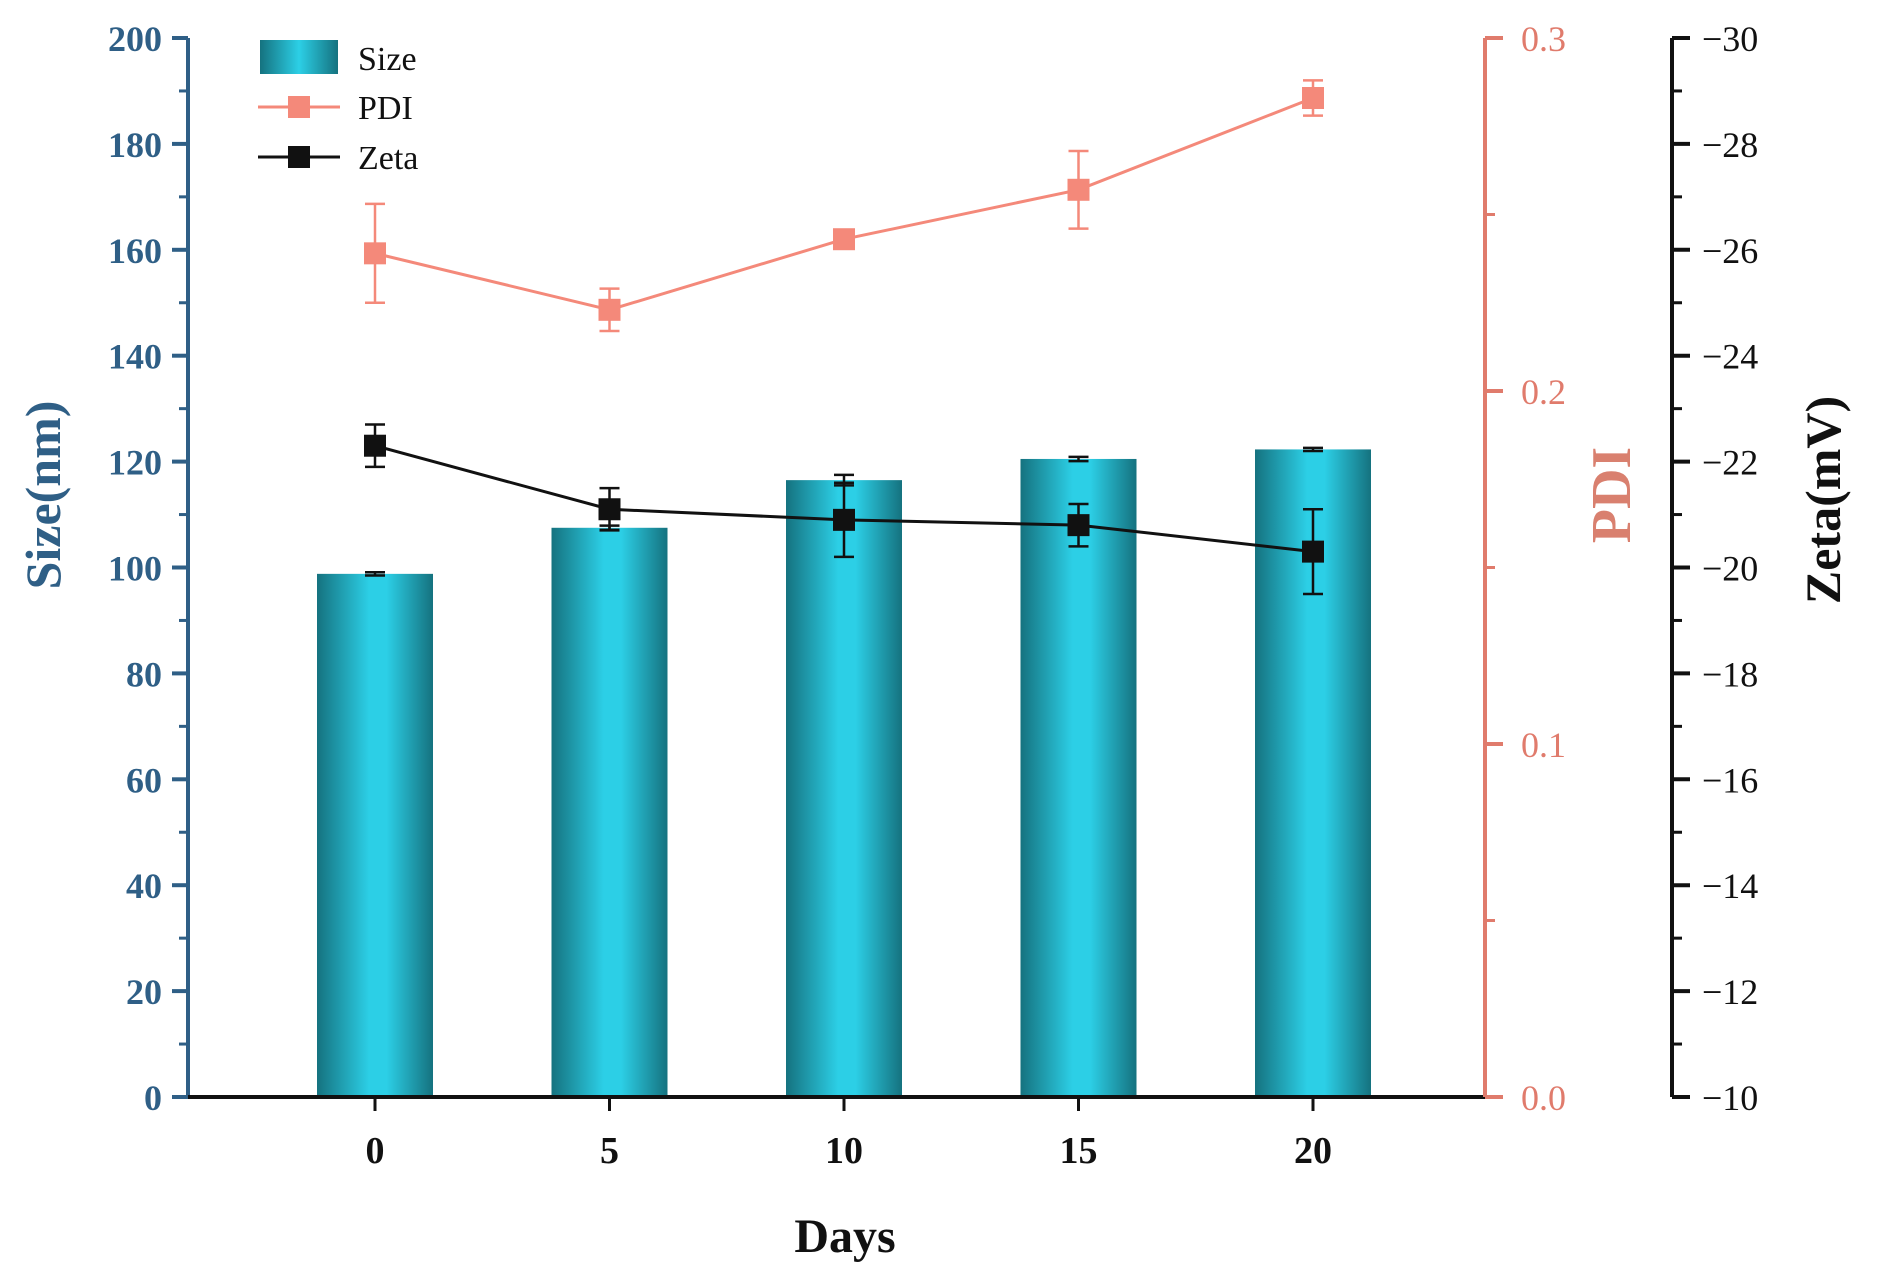 The height and width of the screenshot is (1281, 1877). I want to click on size-tick-label: 120, so click(135, 463).